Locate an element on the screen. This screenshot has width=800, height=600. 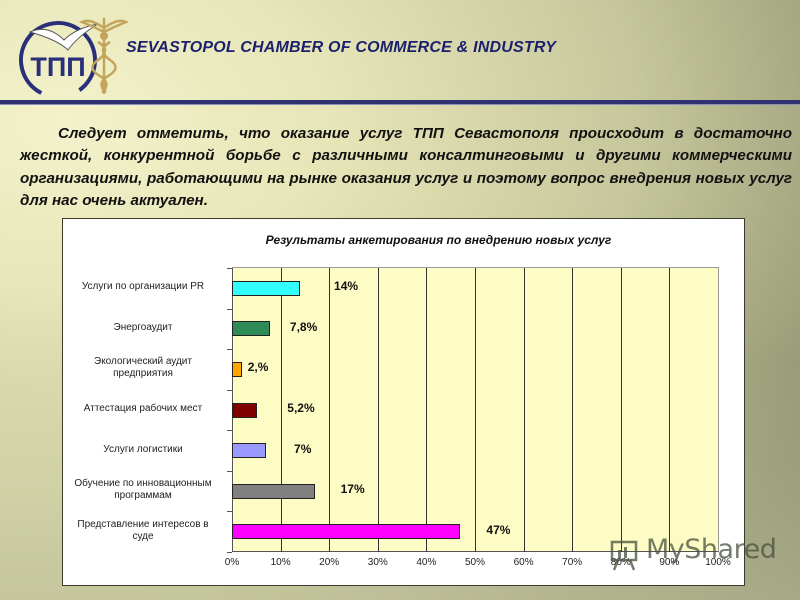
bar-value-label: 17% is located at coordinates (352, 489).